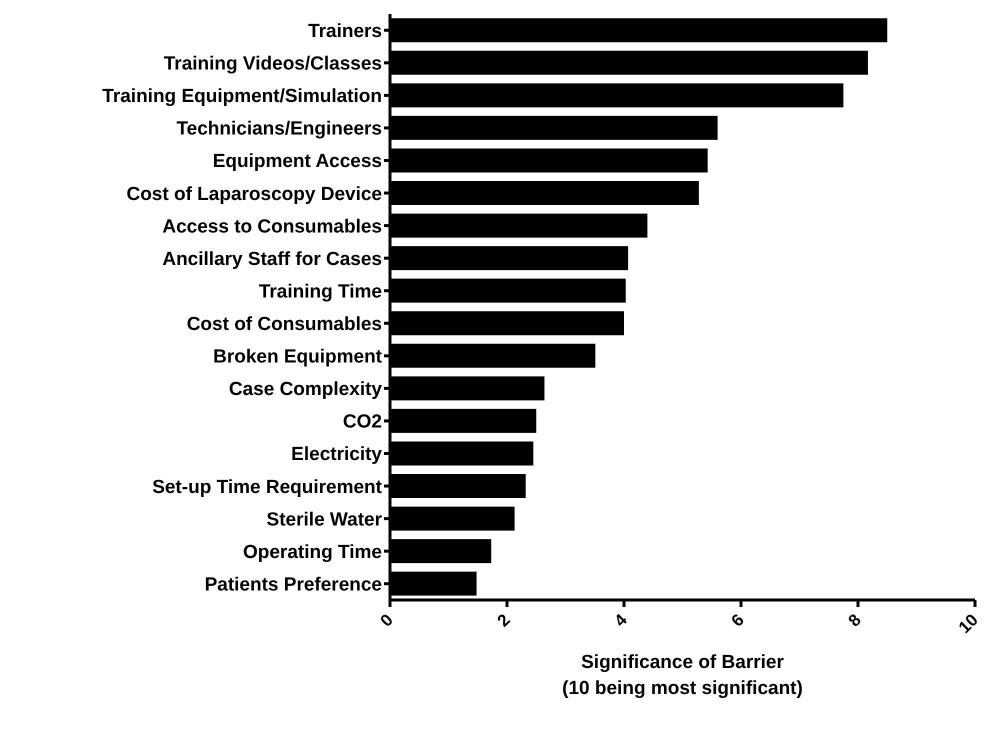  I want to click on y-tick-label: Case Complexity, so click(305, 389).